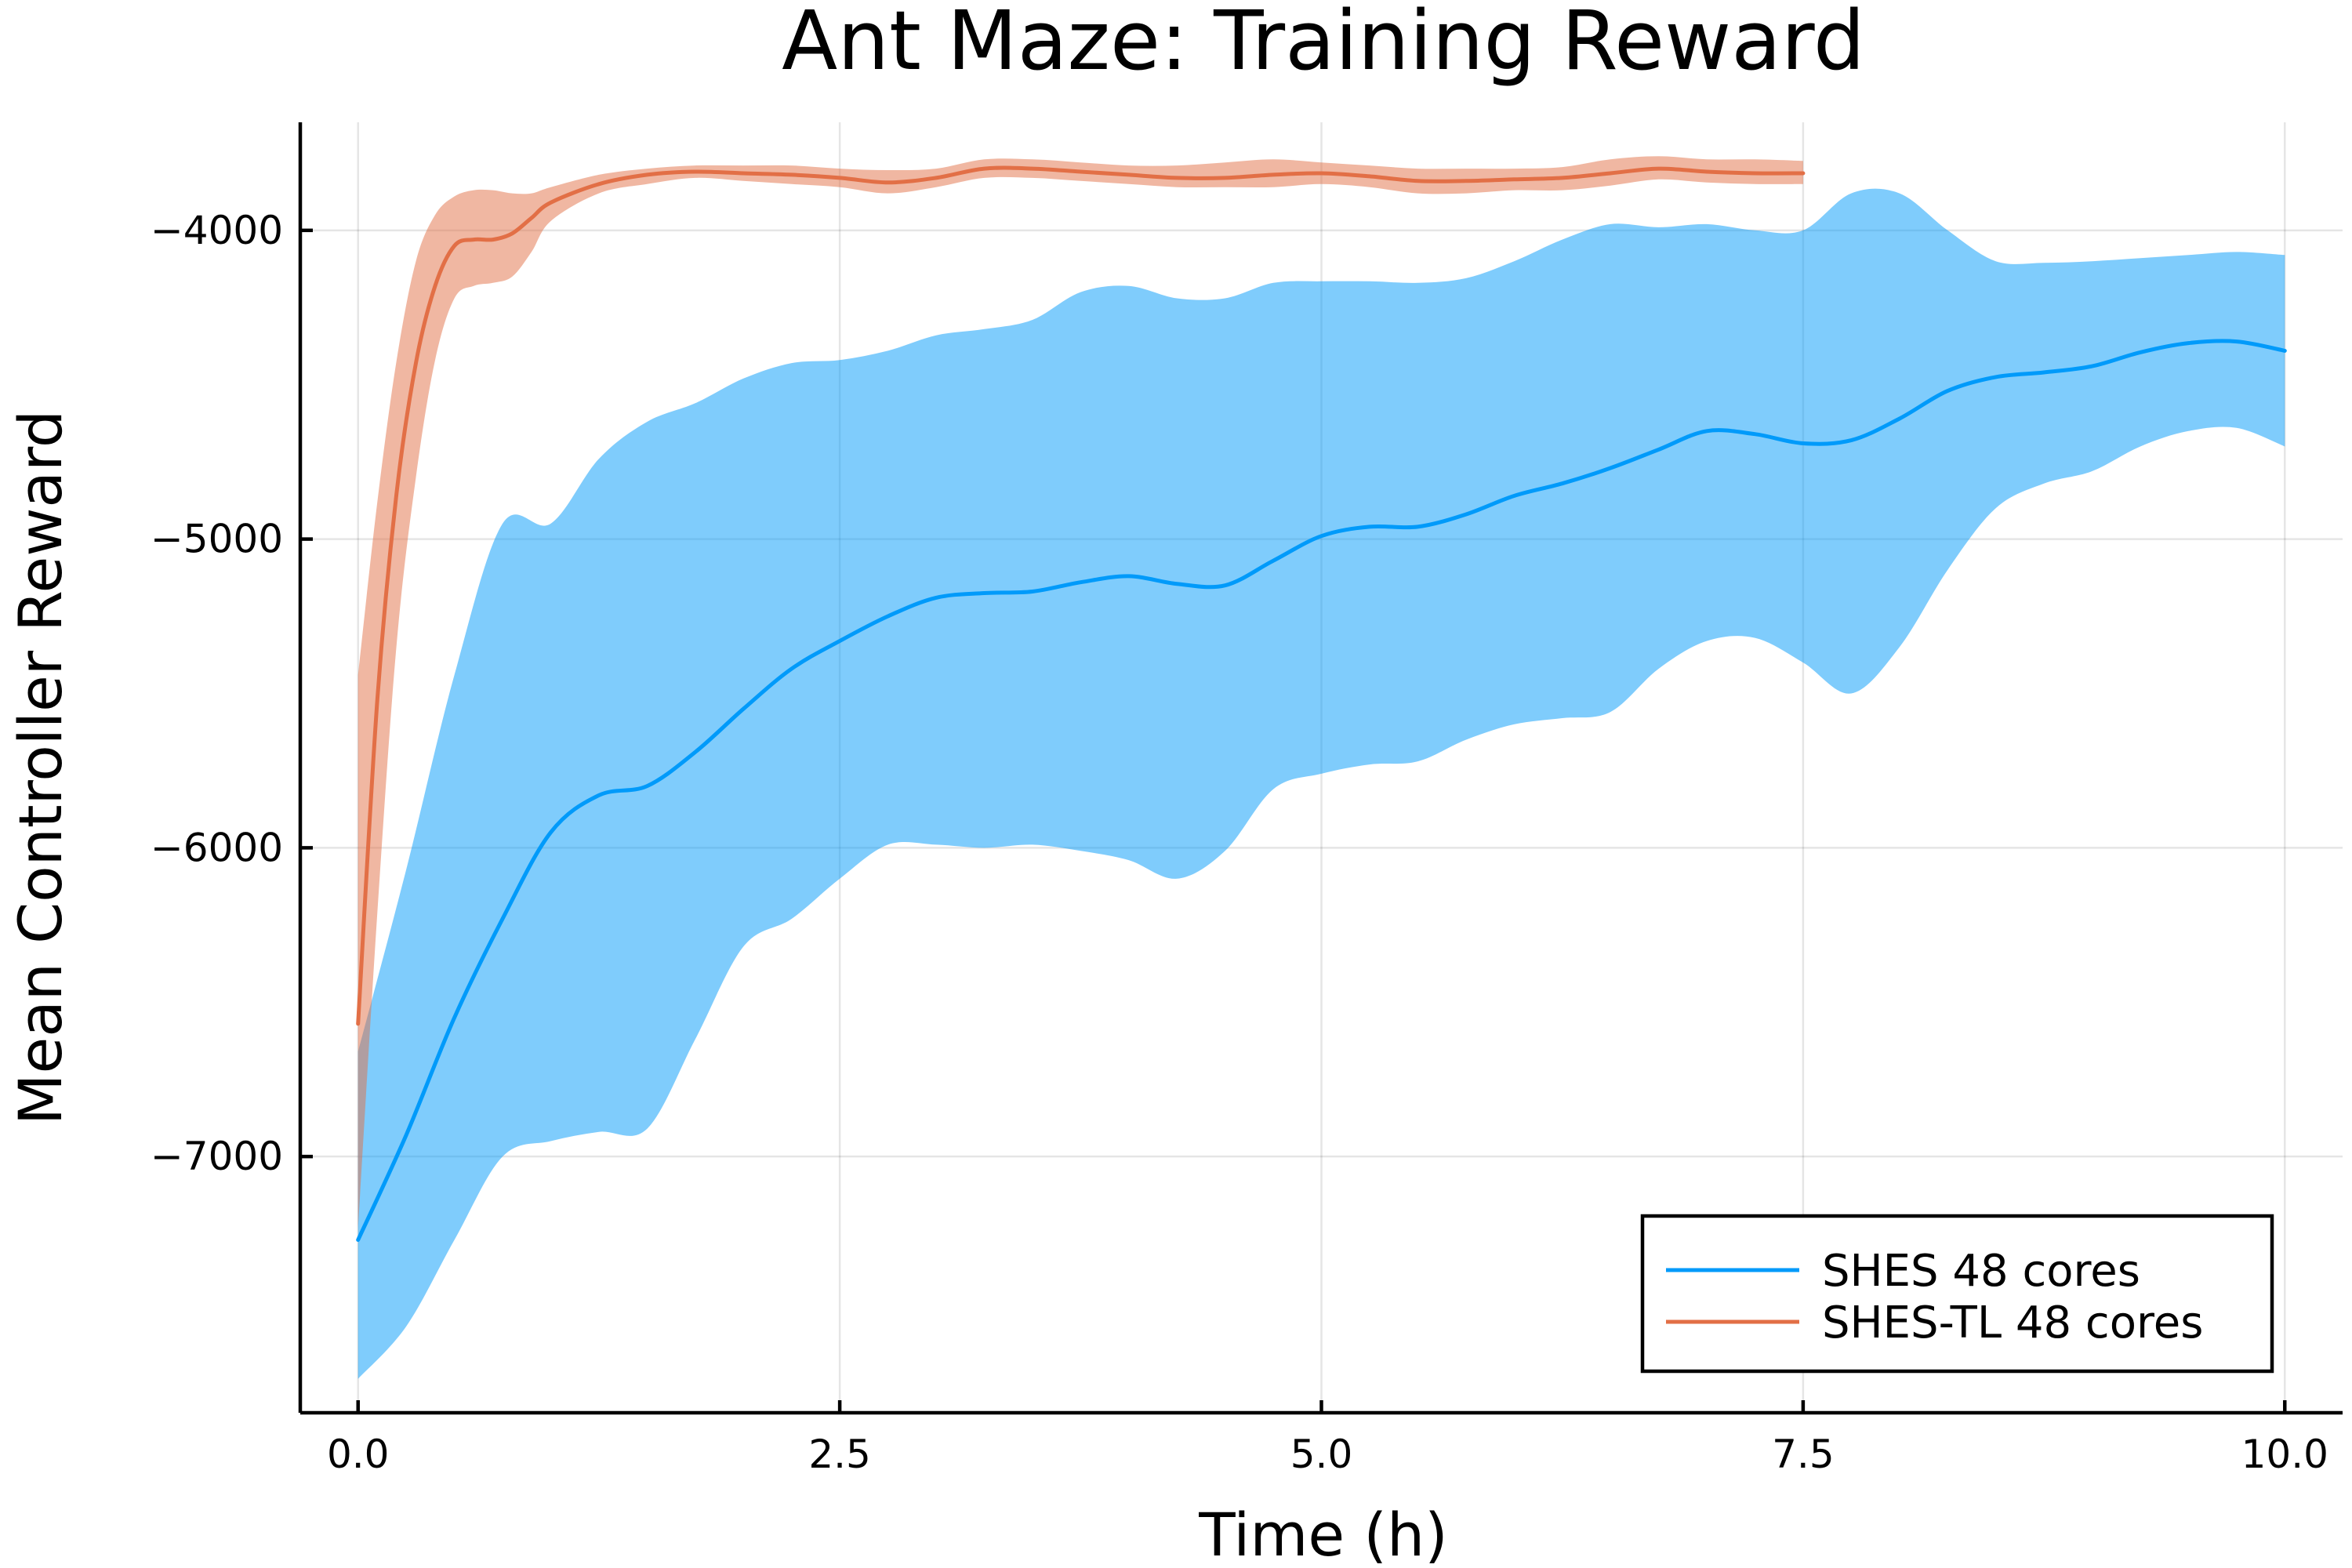 This screenshot has width=2352, height=1568. I want to click on x-axis-label: Time (h), so click(1323, 1534).